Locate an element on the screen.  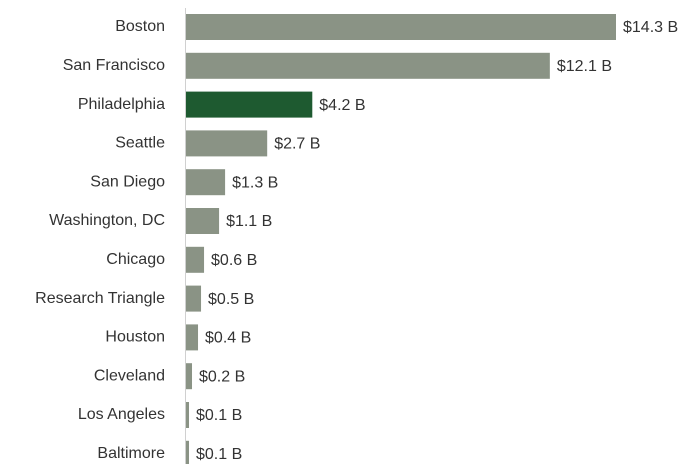
value-label: $1.1 B is located at coordinates (249, 221).